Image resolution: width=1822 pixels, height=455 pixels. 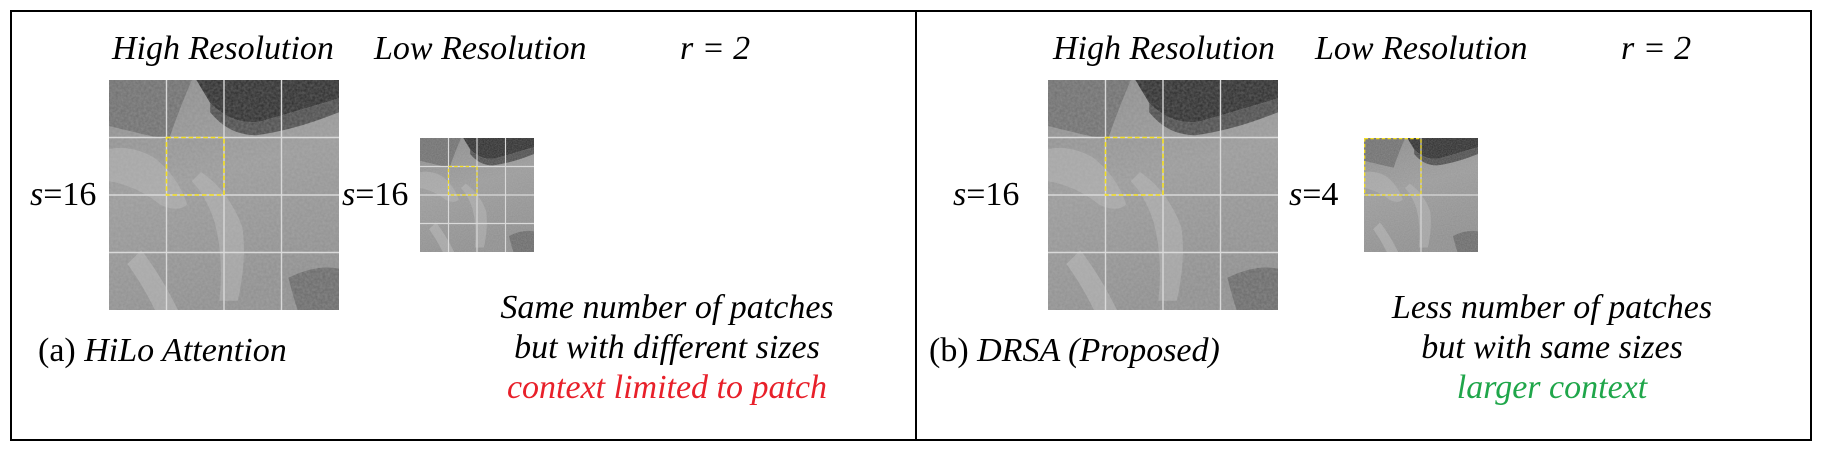 I want to click on panel-b-note-line1: Less number of patches, so click(x=1552, y=307).